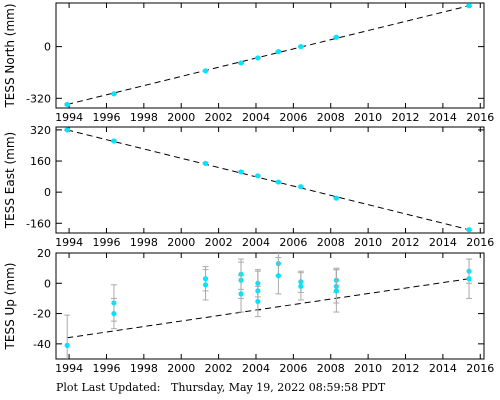 Image resolution: width=500 pixels, height=400 pixels. What do you see at coordinates (42, 314) in the screenshot?
I see `y-tick-label--20: -20` at bounding box center [42, 314].